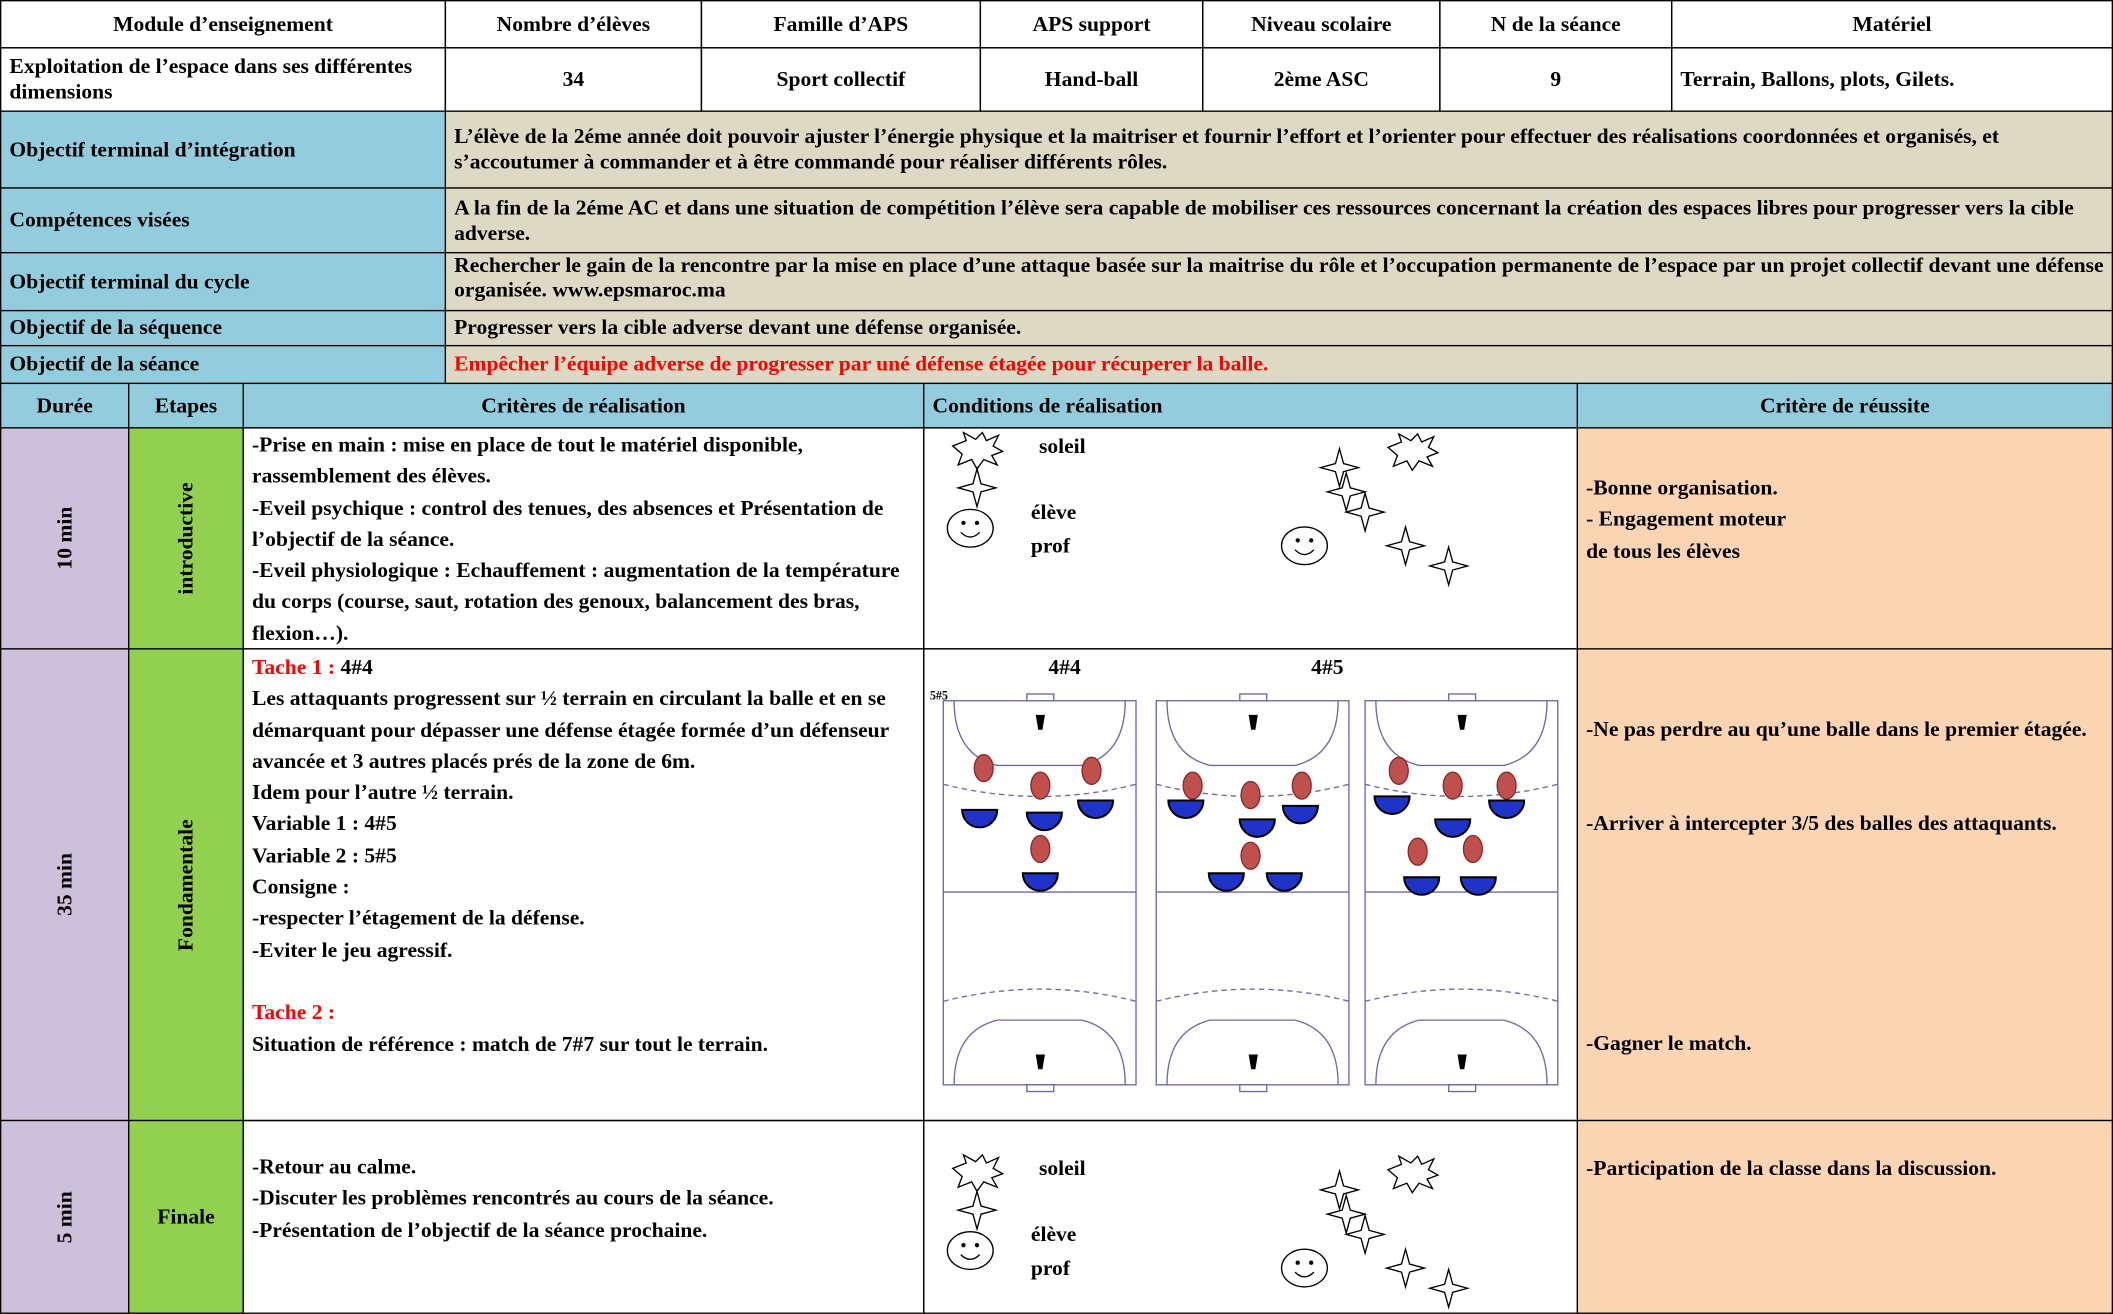 This screenshot has height=1314, width=2113. I want to click on header-cell: Nombre d’élèves, so click(573, 24).